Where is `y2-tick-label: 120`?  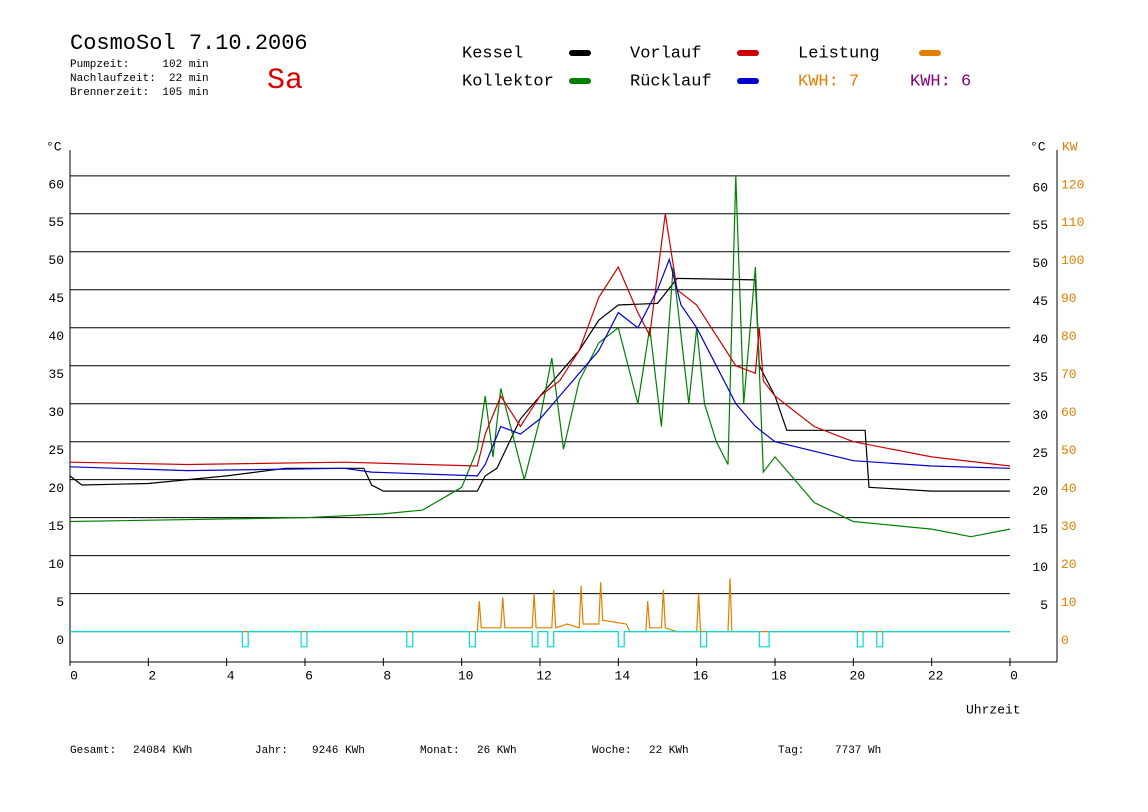 y2-tick-label: 120 is located at coordinates (1072, 184).